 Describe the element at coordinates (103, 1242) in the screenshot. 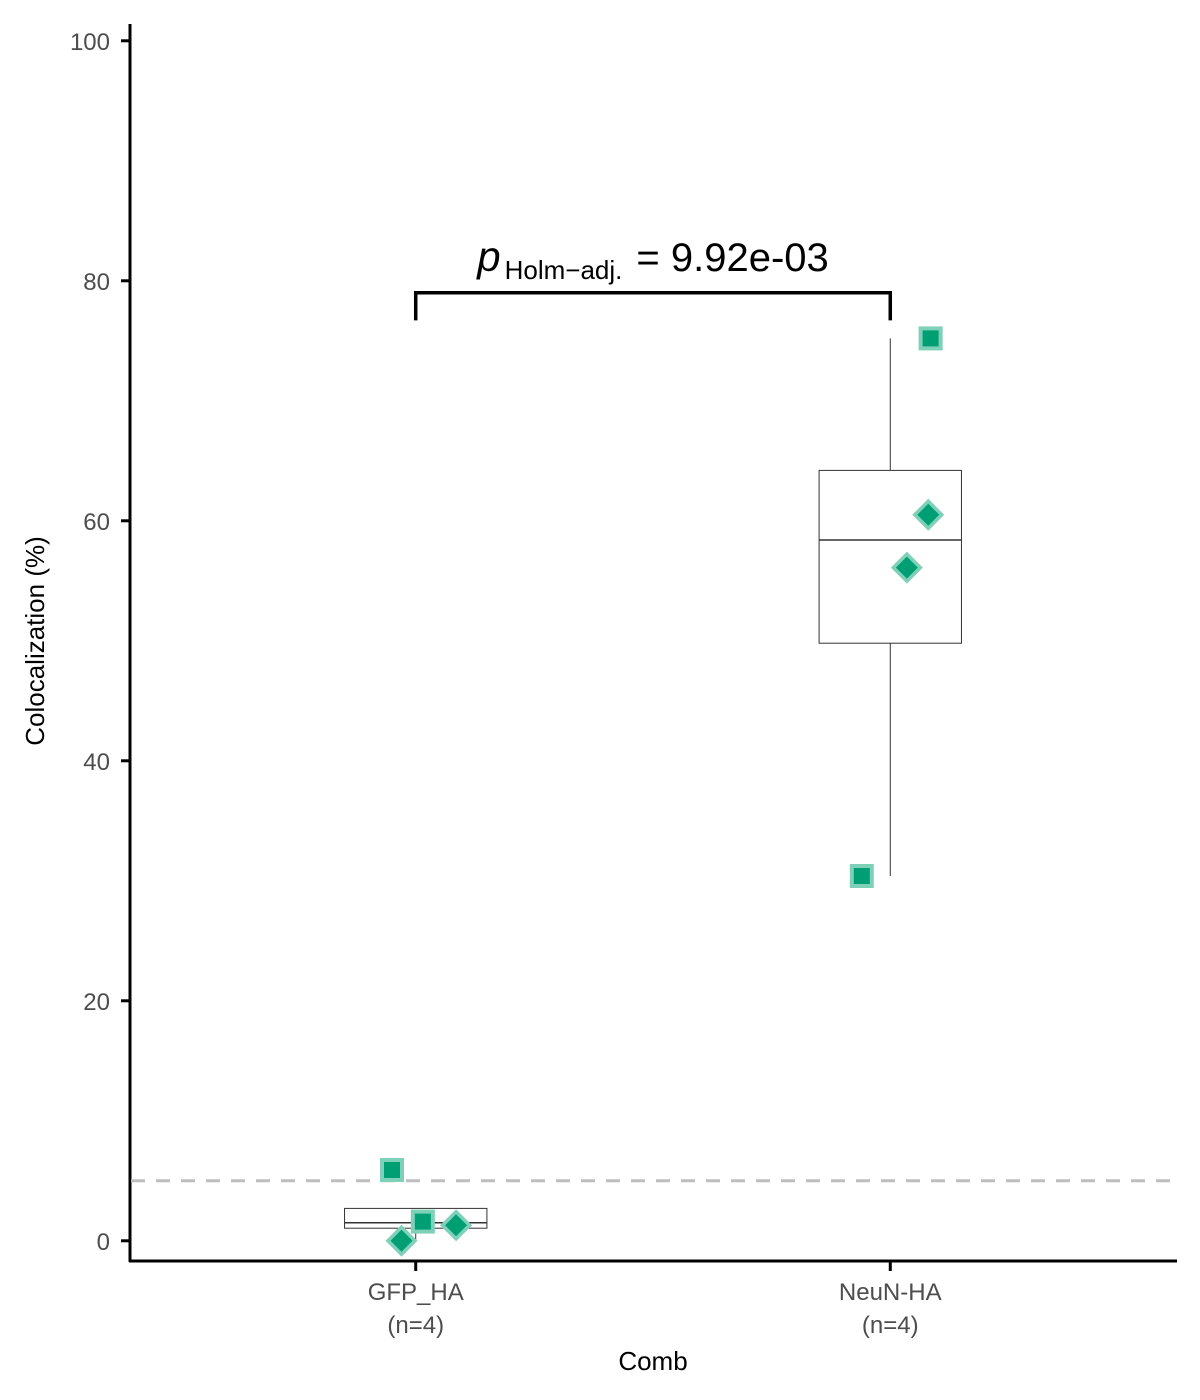

I see `y-tick-label: 0` at that location.